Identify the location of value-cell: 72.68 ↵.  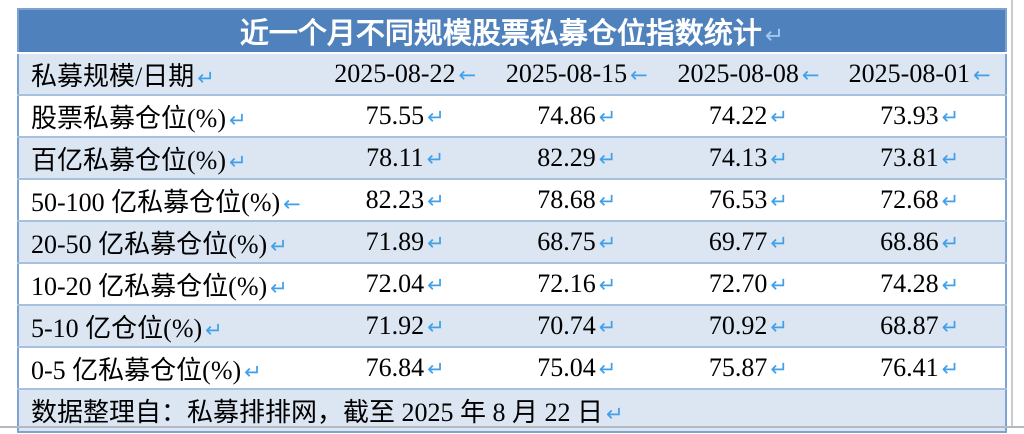
(920, 200).